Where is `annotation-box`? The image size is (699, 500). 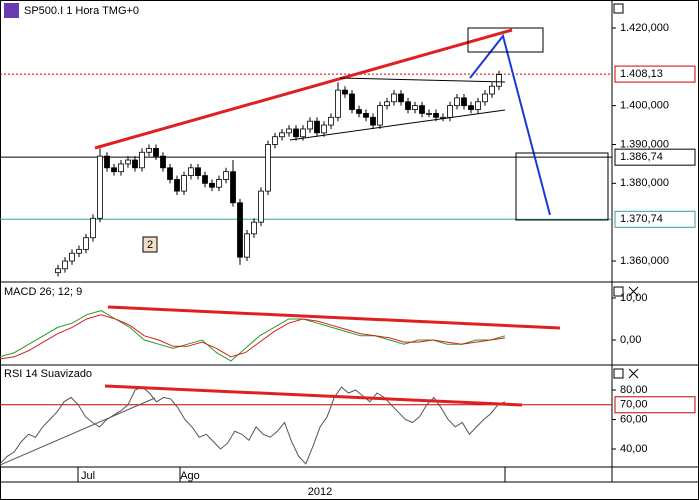
annotation-box is located at coordinates (150, 244).